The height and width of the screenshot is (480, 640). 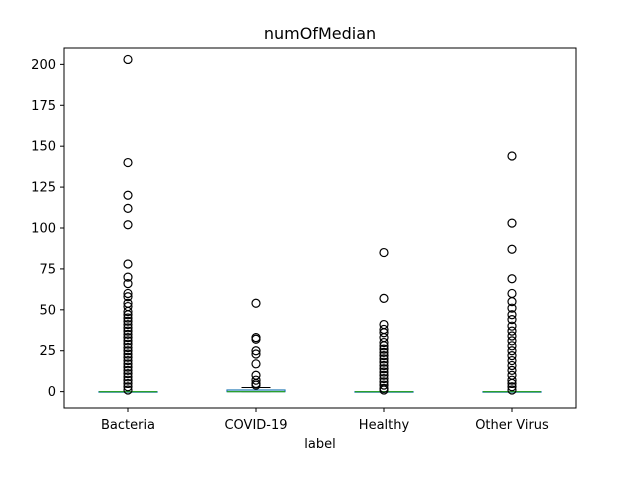 I want to click on y-tick-label: 100, so click(x=43, y=229).